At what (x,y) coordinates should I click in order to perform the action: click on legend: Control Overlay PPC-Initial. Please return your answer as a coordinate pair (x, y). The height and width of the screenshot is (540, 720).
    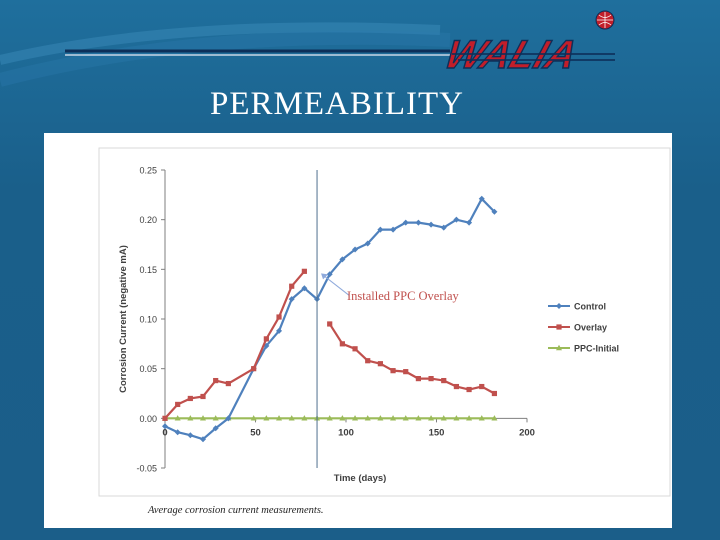
    Looking at the image, I should click on (583, 328).